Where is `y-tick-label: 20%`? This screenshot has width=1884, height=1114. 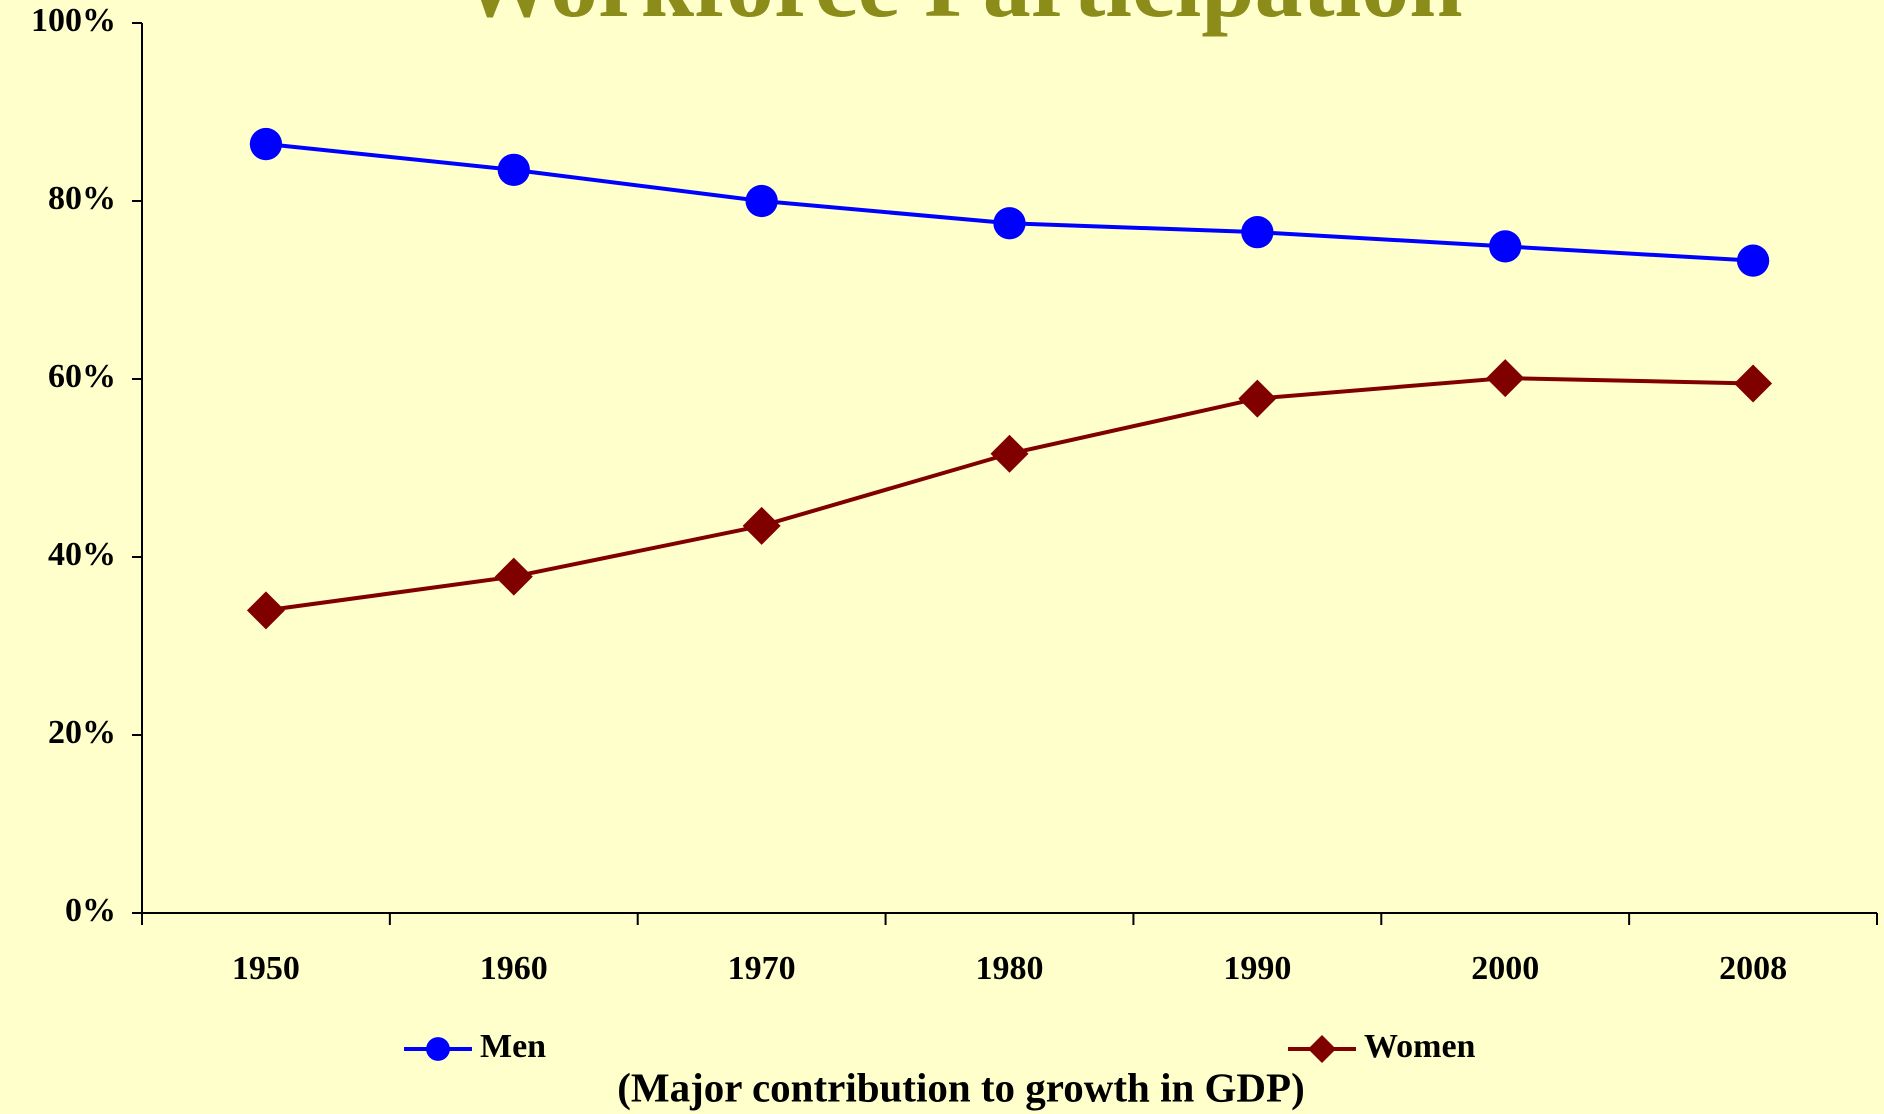 y-tick-label: 20% is located at coordinates (82, 732).